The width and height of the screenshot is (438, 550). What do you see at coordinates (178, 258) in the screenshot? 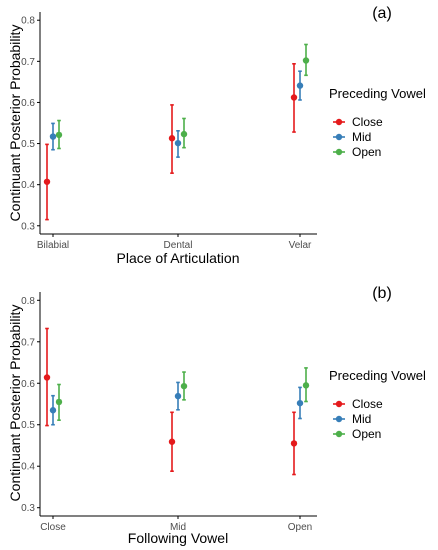
I see `x-axis-title-a: Place of Articulation` at bounding box center [178, 258].